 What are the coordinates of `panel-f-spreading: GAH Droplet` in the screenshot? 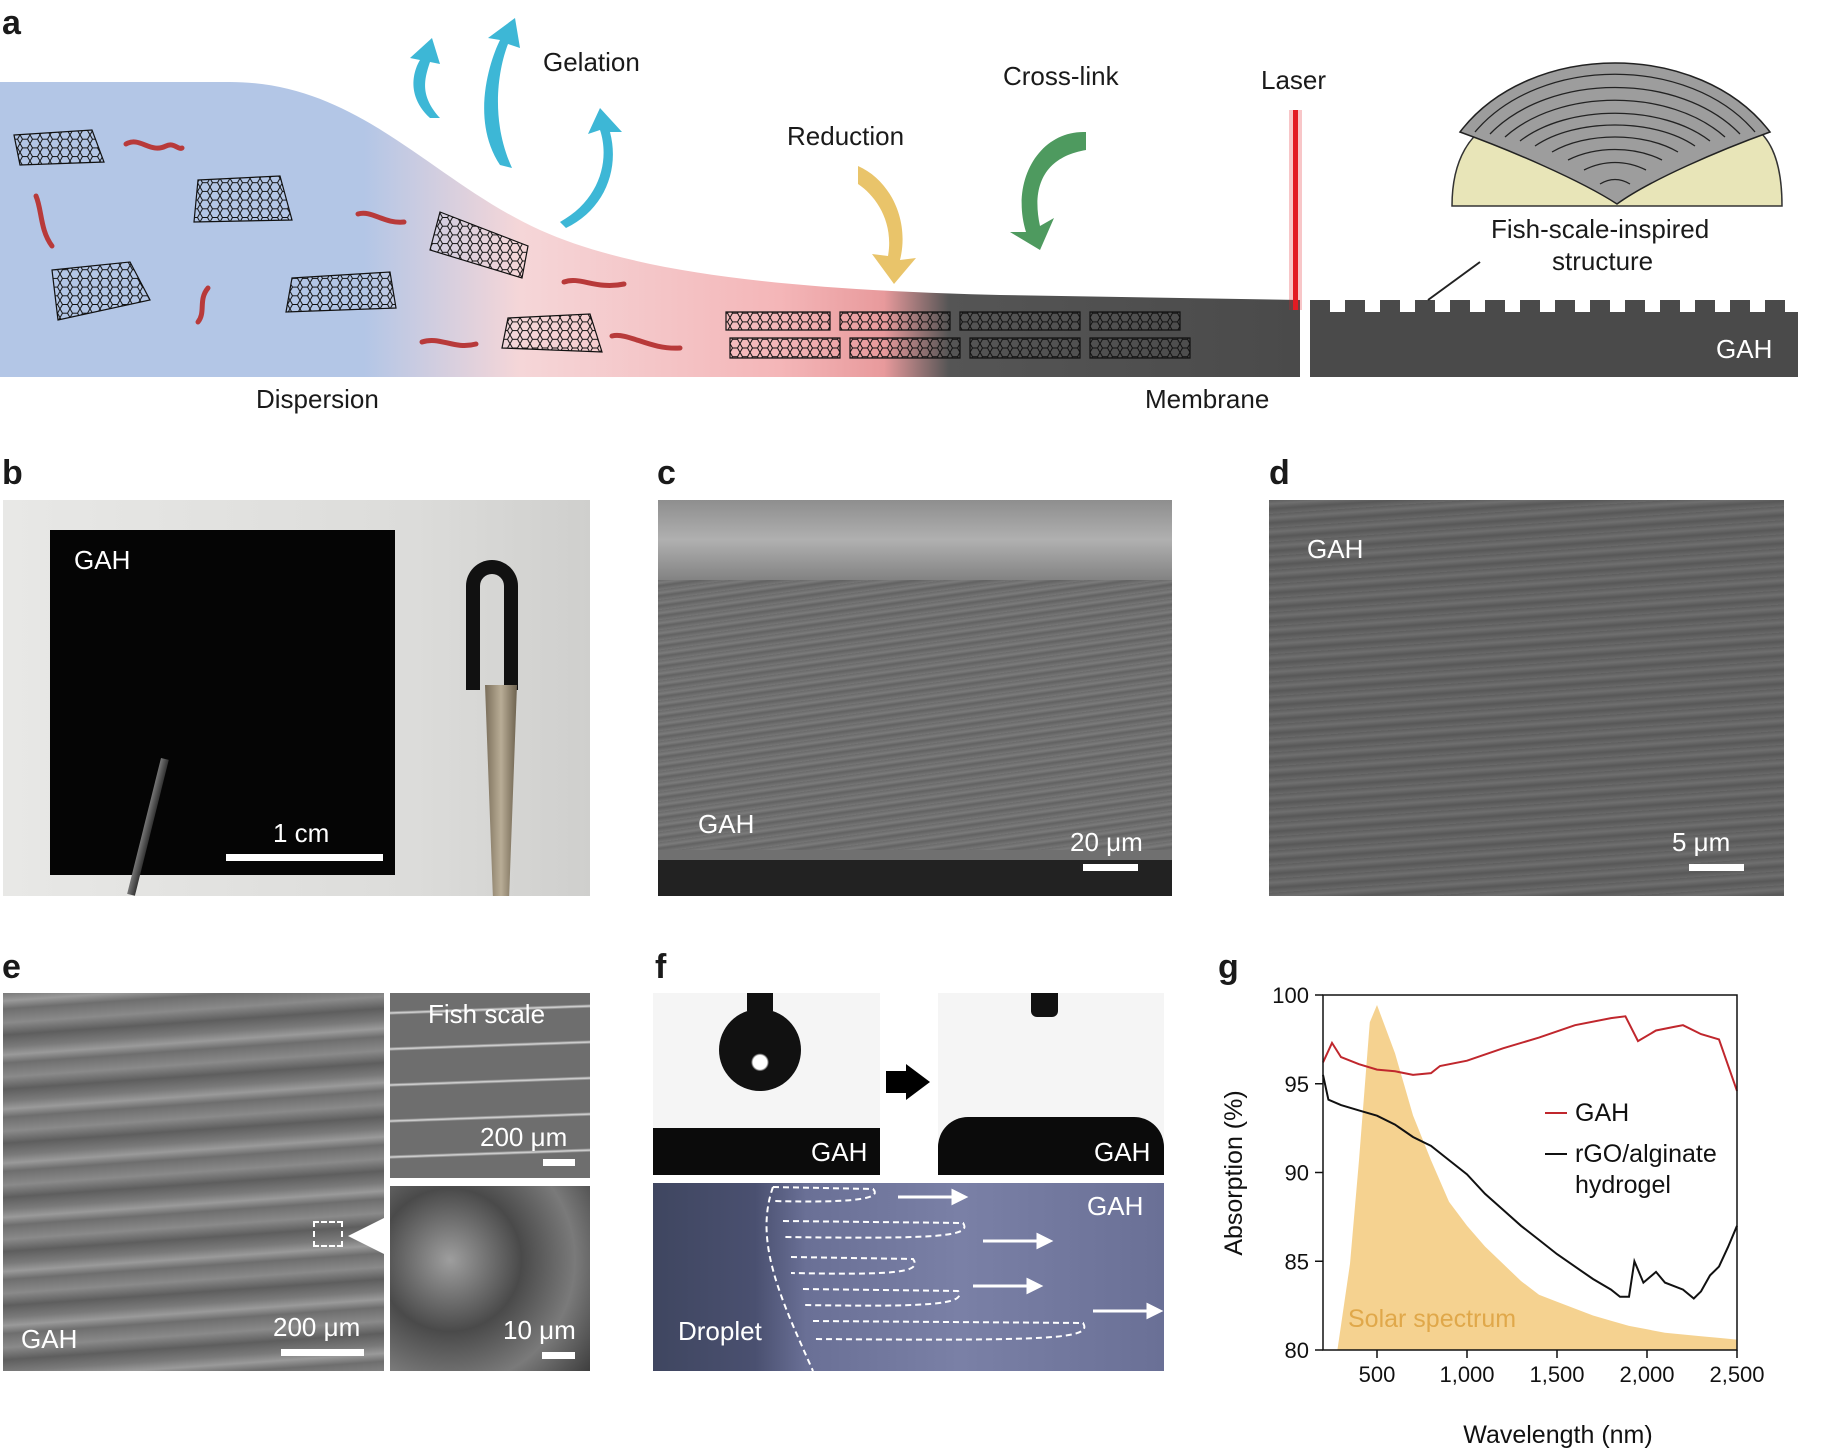 It's located at (908, 1277).